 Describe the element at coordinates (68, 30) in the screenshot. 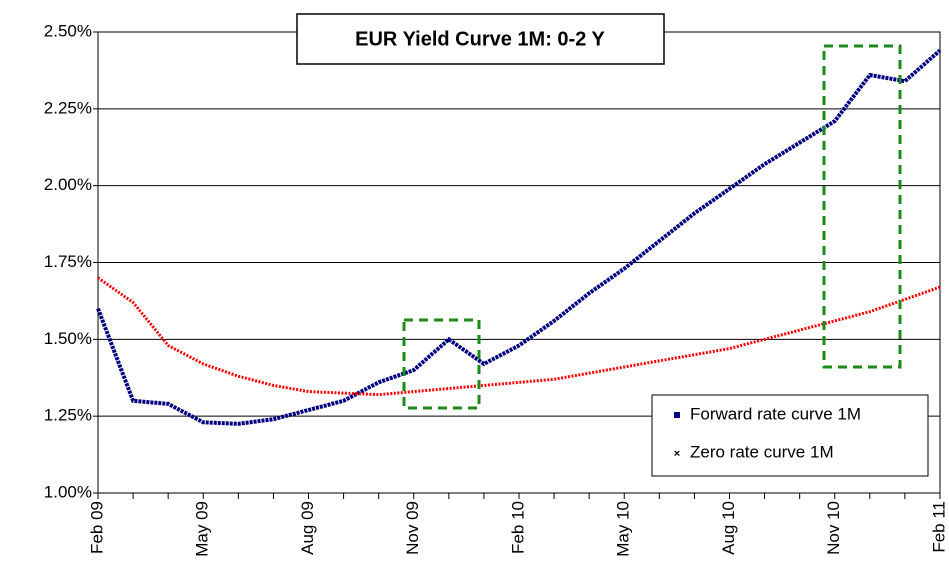

I see `y-tick-label: 2.50%` at that location.